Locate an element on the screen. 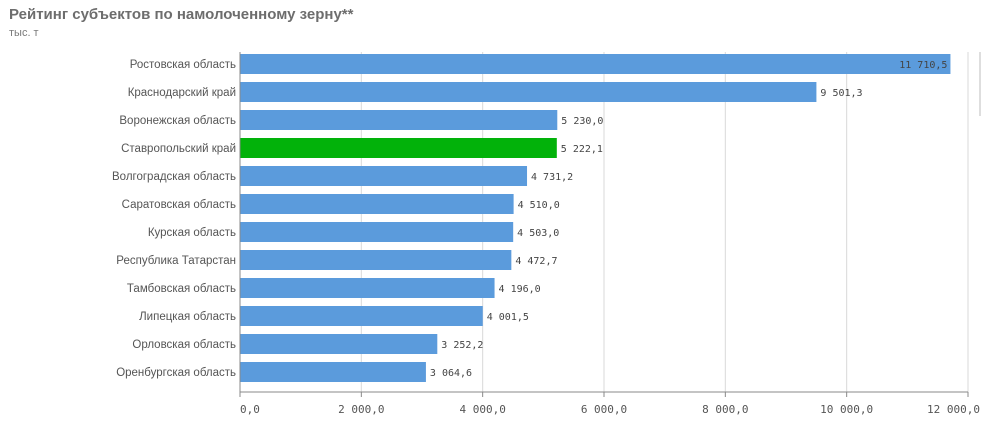 This screenshot has width=989, height=426. x-tick-label: 4 000,0 is located at coordinates (482, 409).